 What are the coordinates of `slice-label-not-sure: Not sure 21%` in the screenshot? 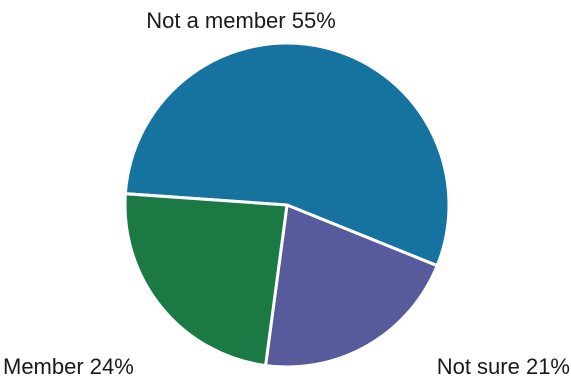 It's located at (503, 366).